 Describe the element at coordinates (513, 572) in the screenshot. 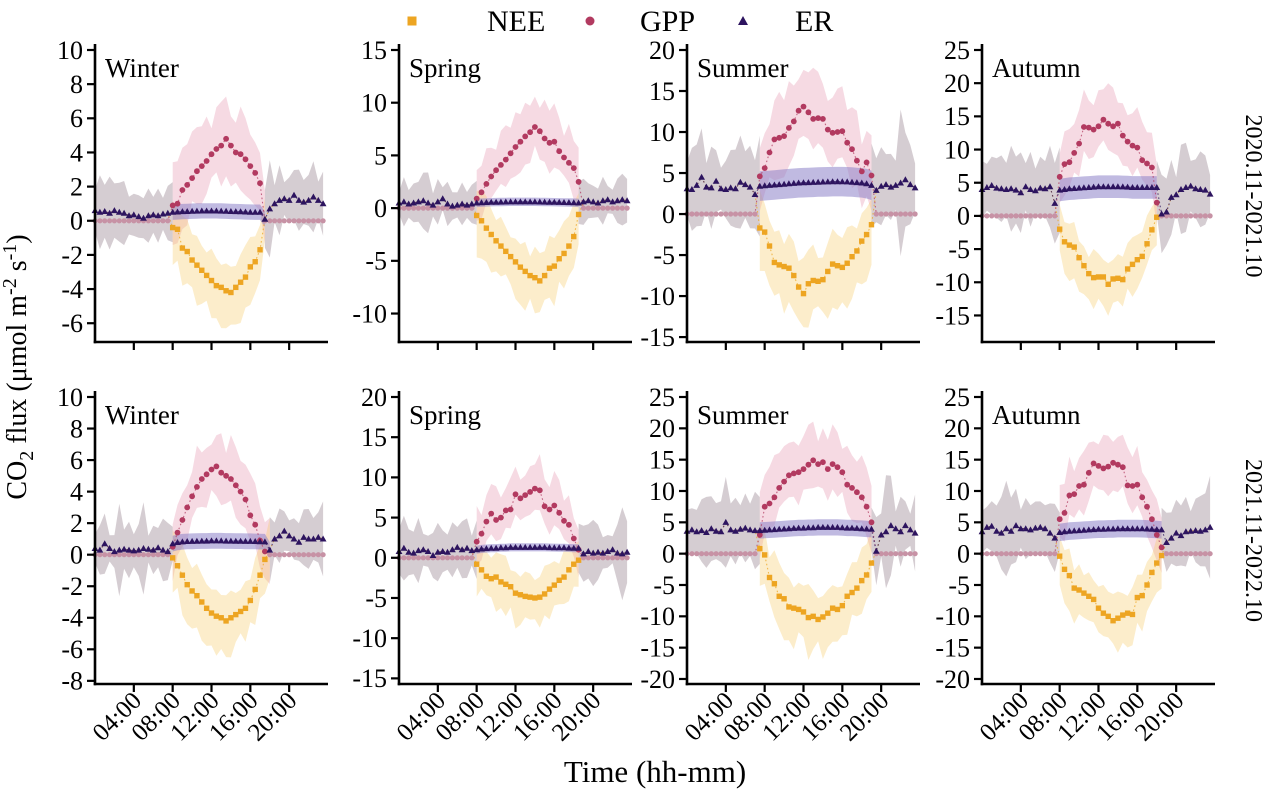

I see `nee-line` at that location.